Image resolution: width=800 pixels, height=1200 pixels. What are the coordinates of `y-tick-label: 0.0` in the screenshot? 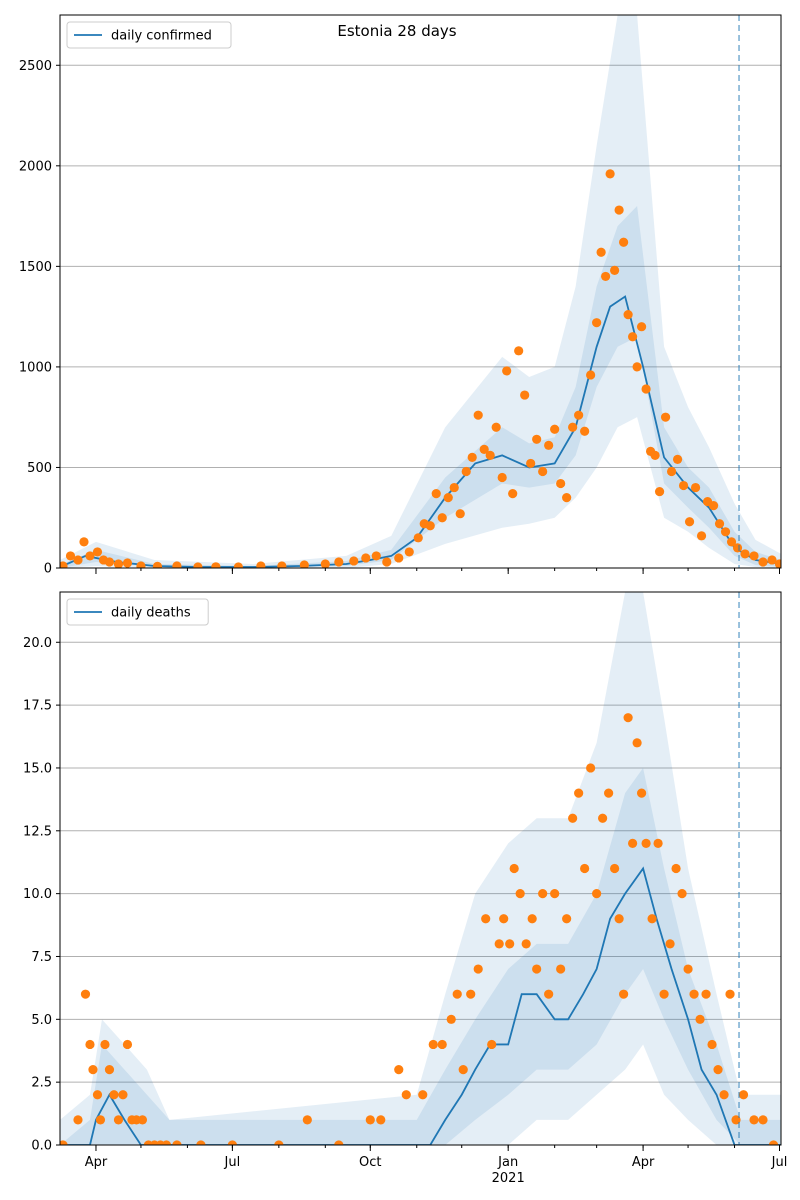 It's located at (41, 1146).